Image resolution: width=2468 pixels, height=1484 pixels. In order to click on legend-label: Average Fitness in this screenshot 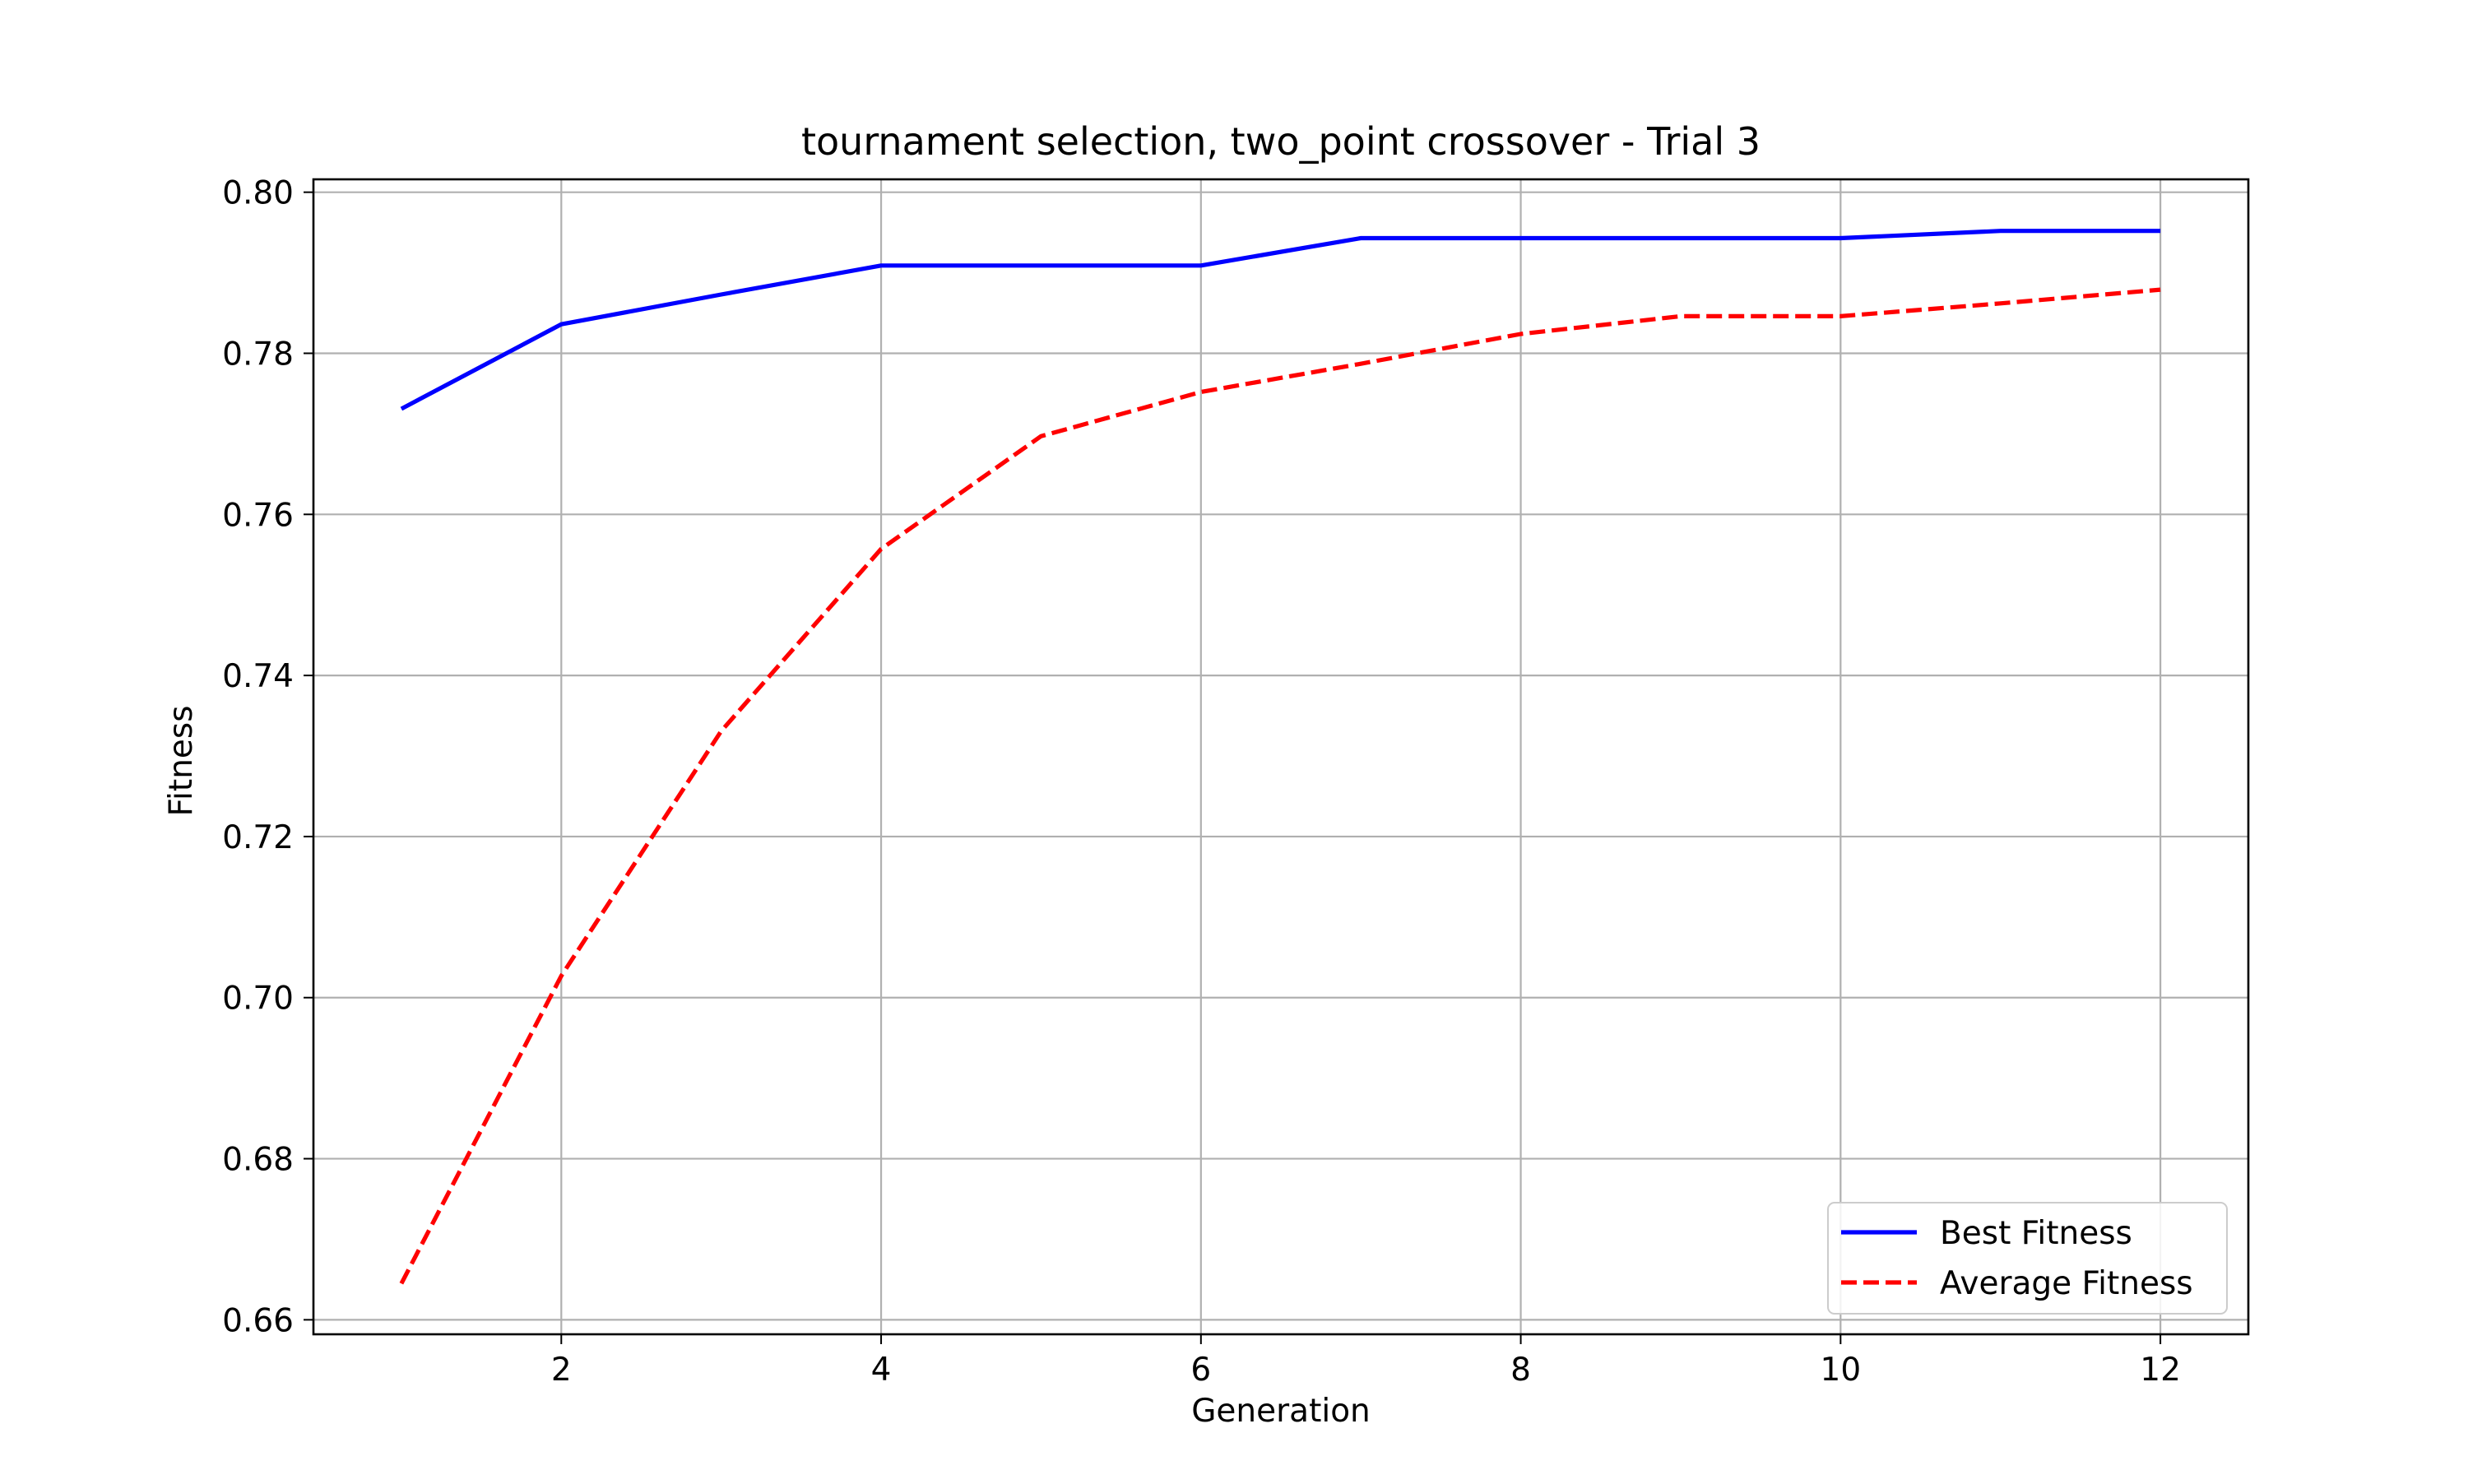, I will do `click(2066, 1283)`.